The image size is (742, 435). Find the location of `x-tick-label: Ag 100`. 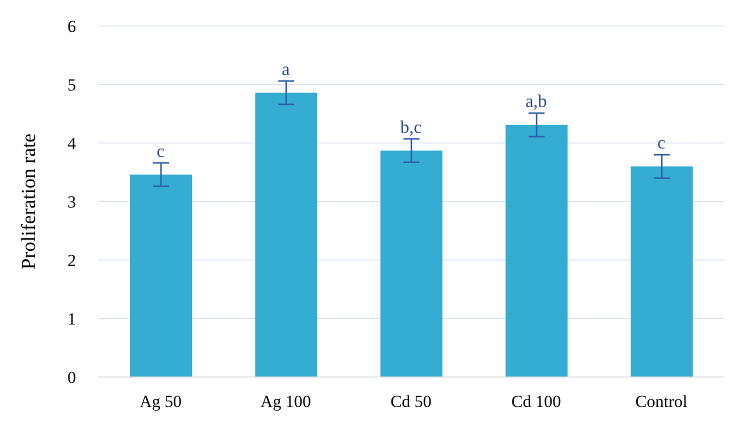

x-tick-label: Ag 100 is located at coordinates (286, 402).